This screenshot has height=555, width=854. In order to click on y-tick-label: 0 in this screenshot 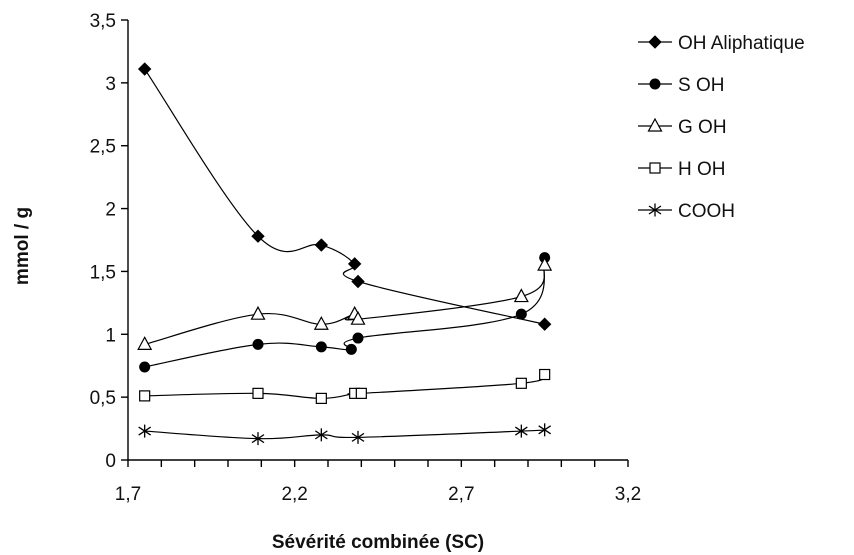, I will do `click(110, 461)`.